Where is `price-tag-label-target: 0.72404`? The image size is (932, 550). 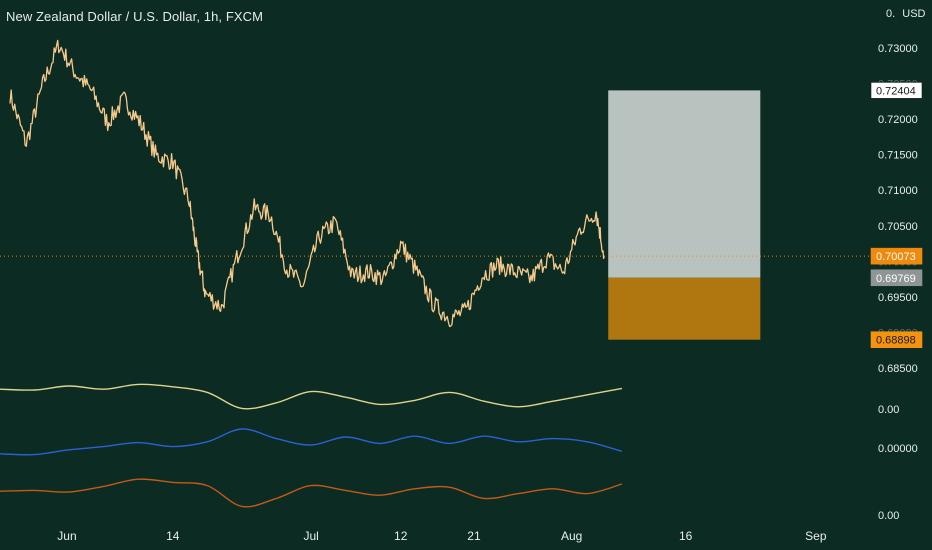 price-tag-label-target: 0.72404 is located at coordinates (896, 91).